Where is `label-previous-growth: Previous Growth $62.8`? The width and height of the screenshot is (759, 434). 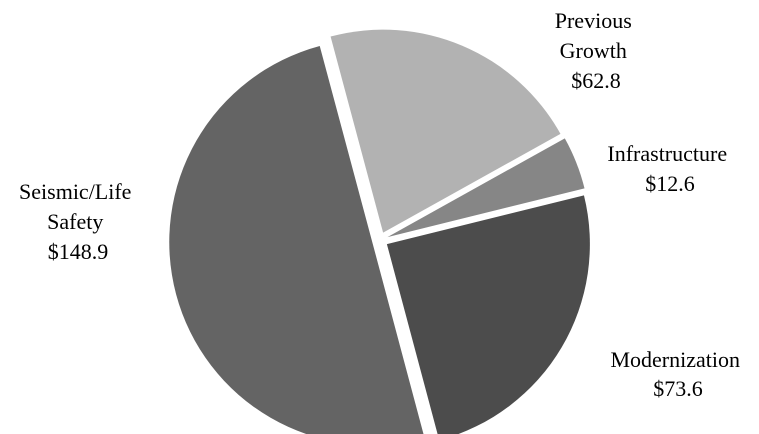 label-previous-growth: Previous Growth $62.8 is located at coordinates (596, 50).